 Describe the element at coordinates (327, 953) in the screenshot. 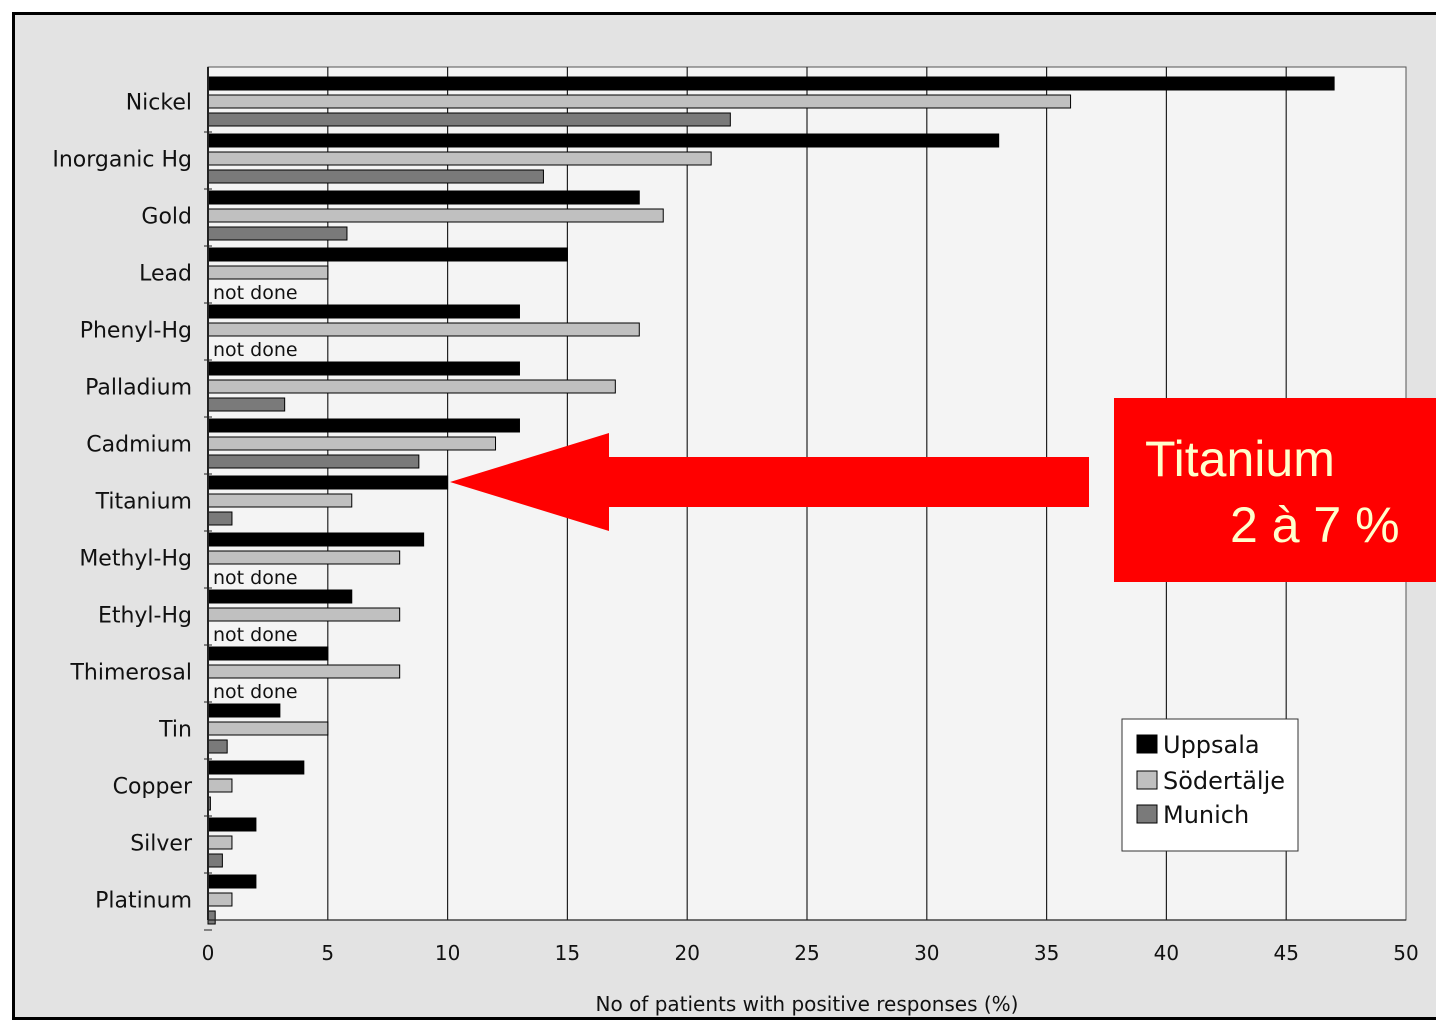

I see `x-tick-label-5: 5` at that location.